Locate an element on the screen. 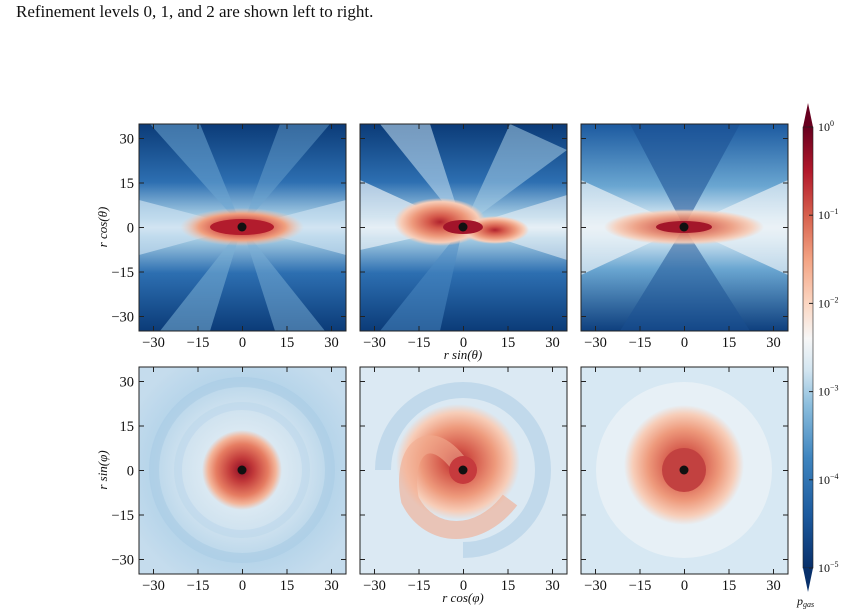 The height and width of the screenshot is (615, 849). ylabel-bottom: r sin(φ) is located at coordinates (102, 469).